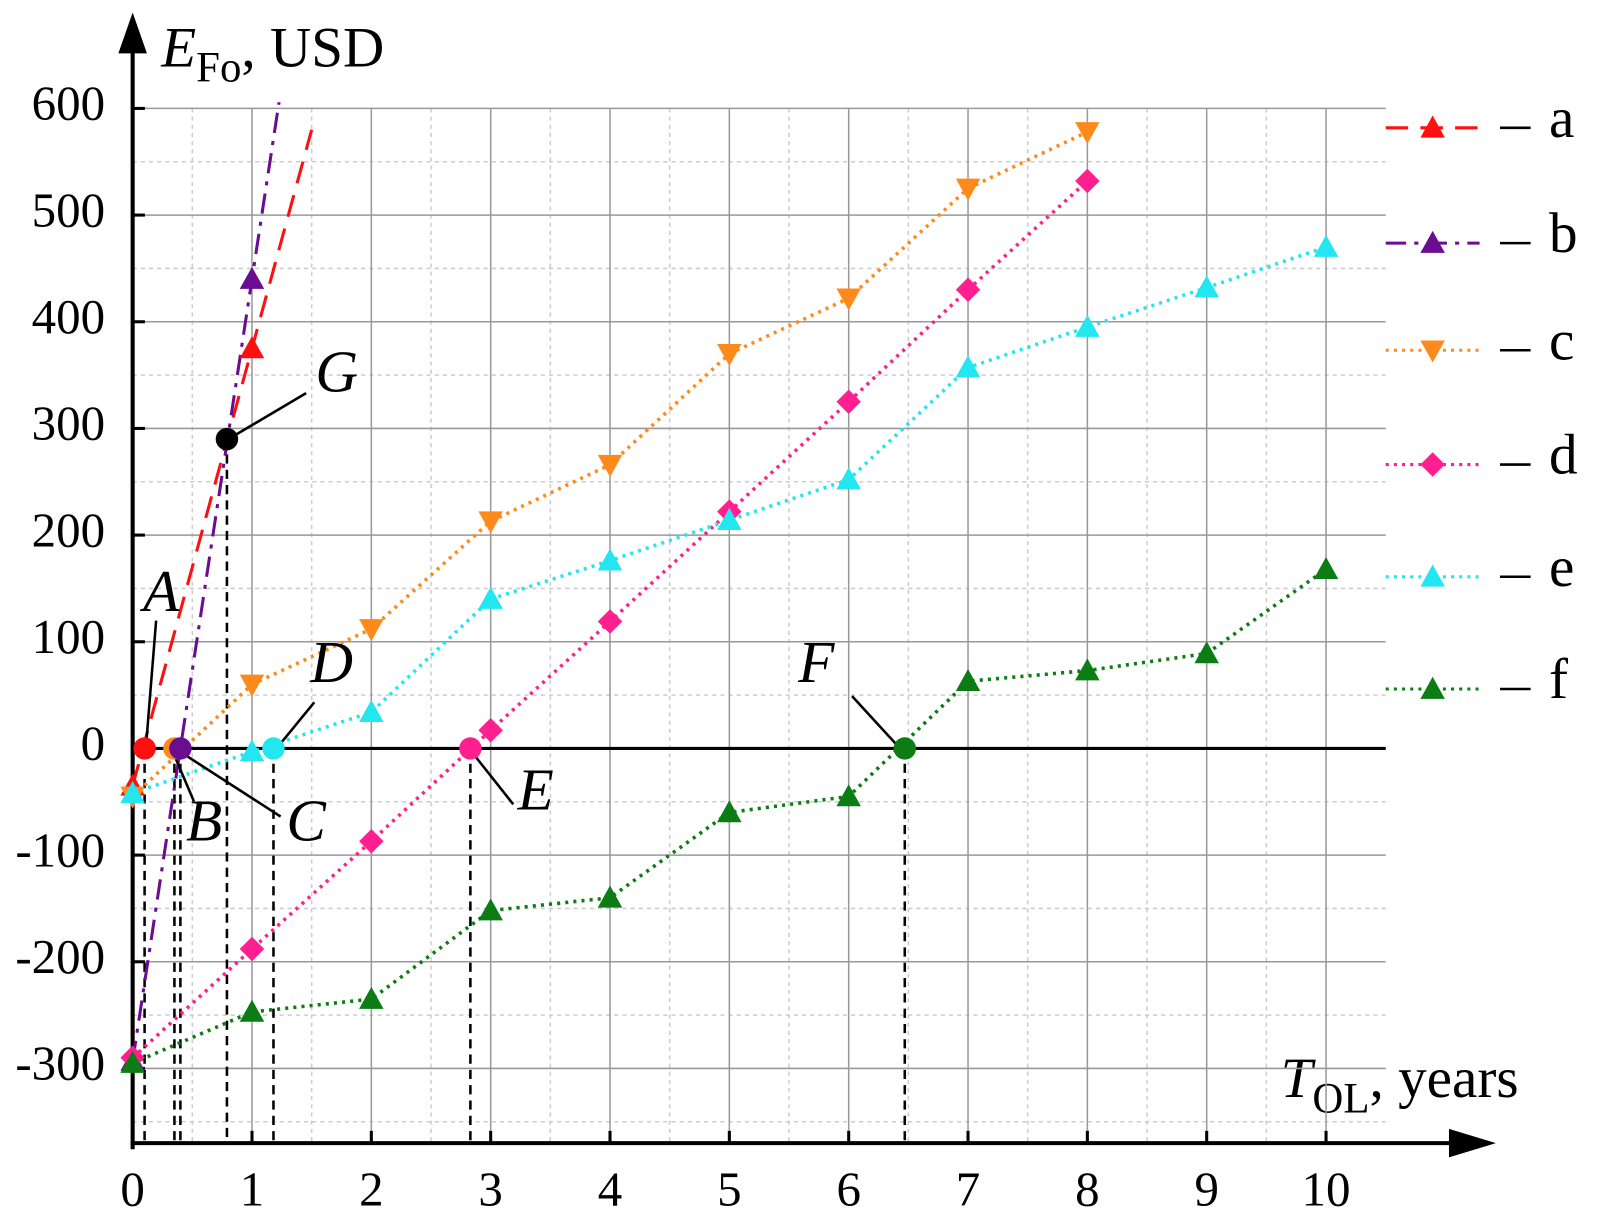 Image resolution: width=1600 pixels, height=1225 pixels. Describe the element at coordinates (68, 103) in the screenshot. I see `y-tick-label: 600` at that location.